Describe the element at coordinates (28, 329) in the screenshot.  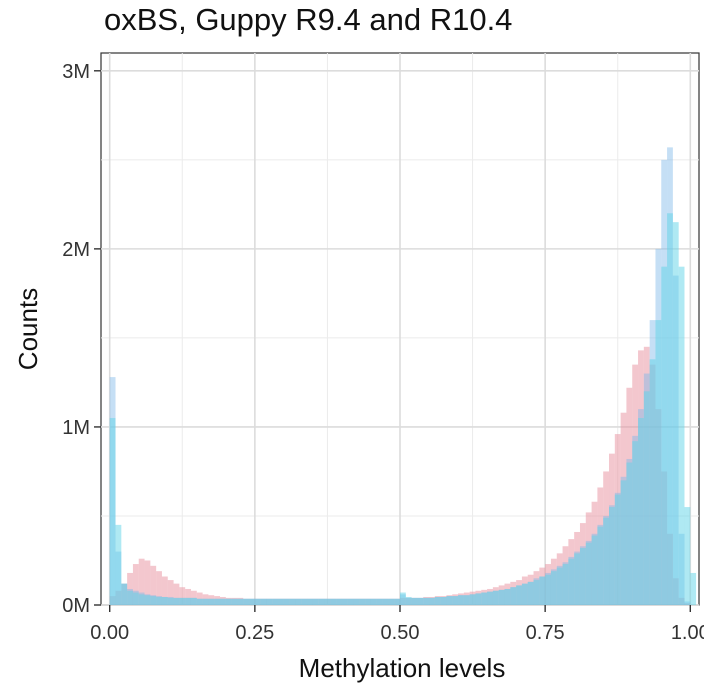
I see `y-axis-title: Counts` at that location.